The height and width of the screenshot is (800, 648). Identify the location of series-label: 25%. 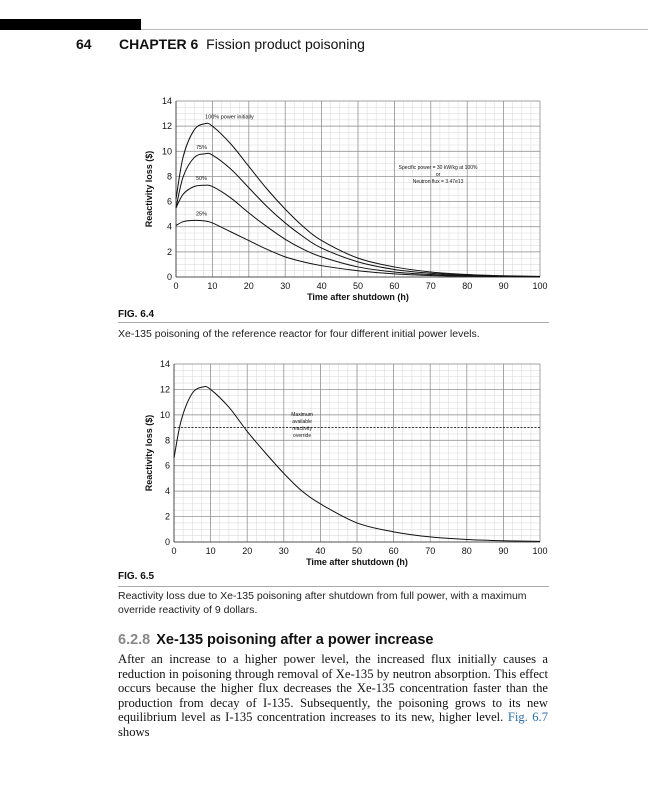
(201, 214).